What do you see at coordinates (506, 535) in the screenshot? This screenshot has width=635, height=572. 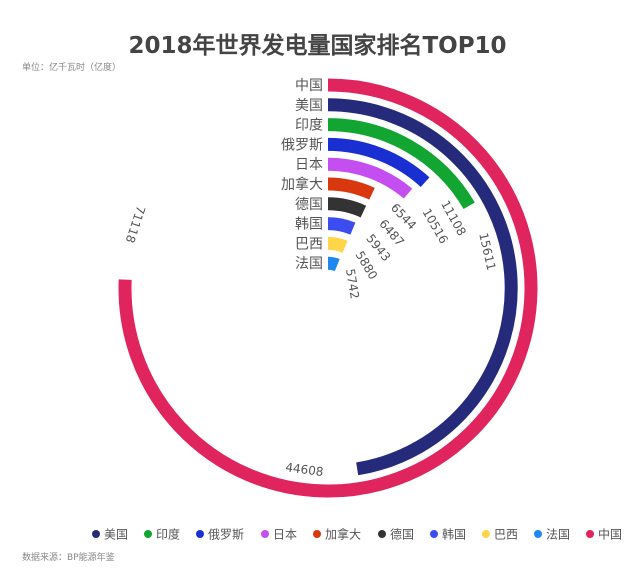 I see `legend-item: 巴西` at bounding box center [506, 535].